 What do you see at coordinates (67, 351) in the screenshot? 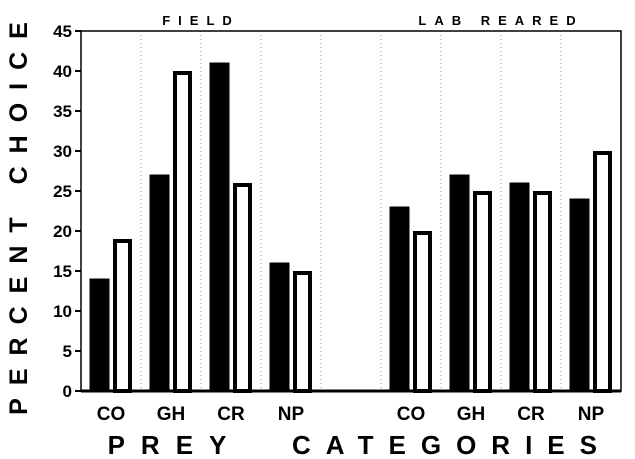
I see `y-tick-label: 5` at bounding box center [67, 351].